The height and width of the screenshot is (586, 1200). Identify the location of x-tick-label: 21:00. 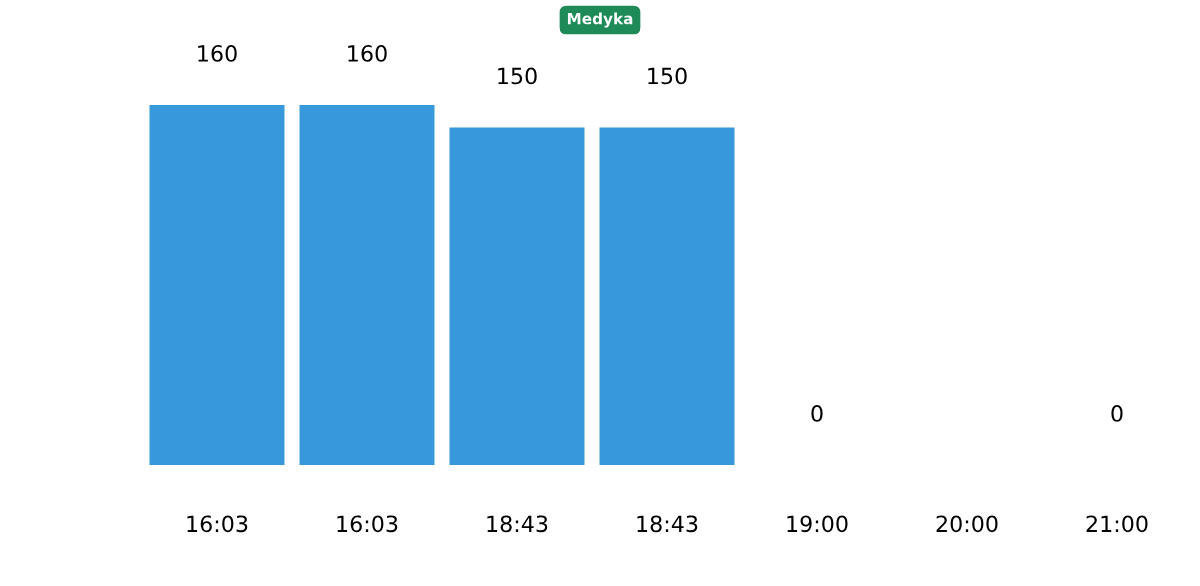
(1117, 524).